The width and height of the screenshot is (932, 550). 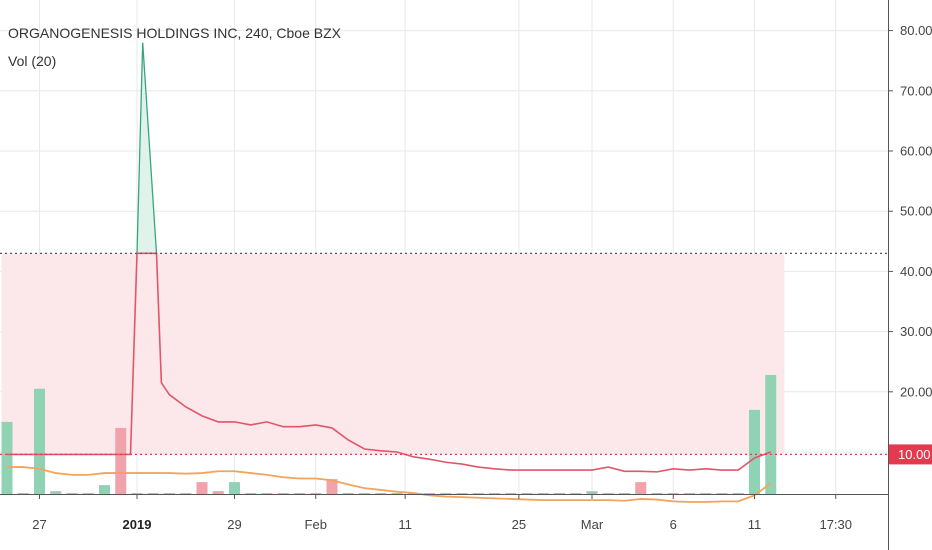 What do you see at coordinates (673, 524) in the screenshot?
I see `x-tick-label: 6` at bounding box center [673, 524].